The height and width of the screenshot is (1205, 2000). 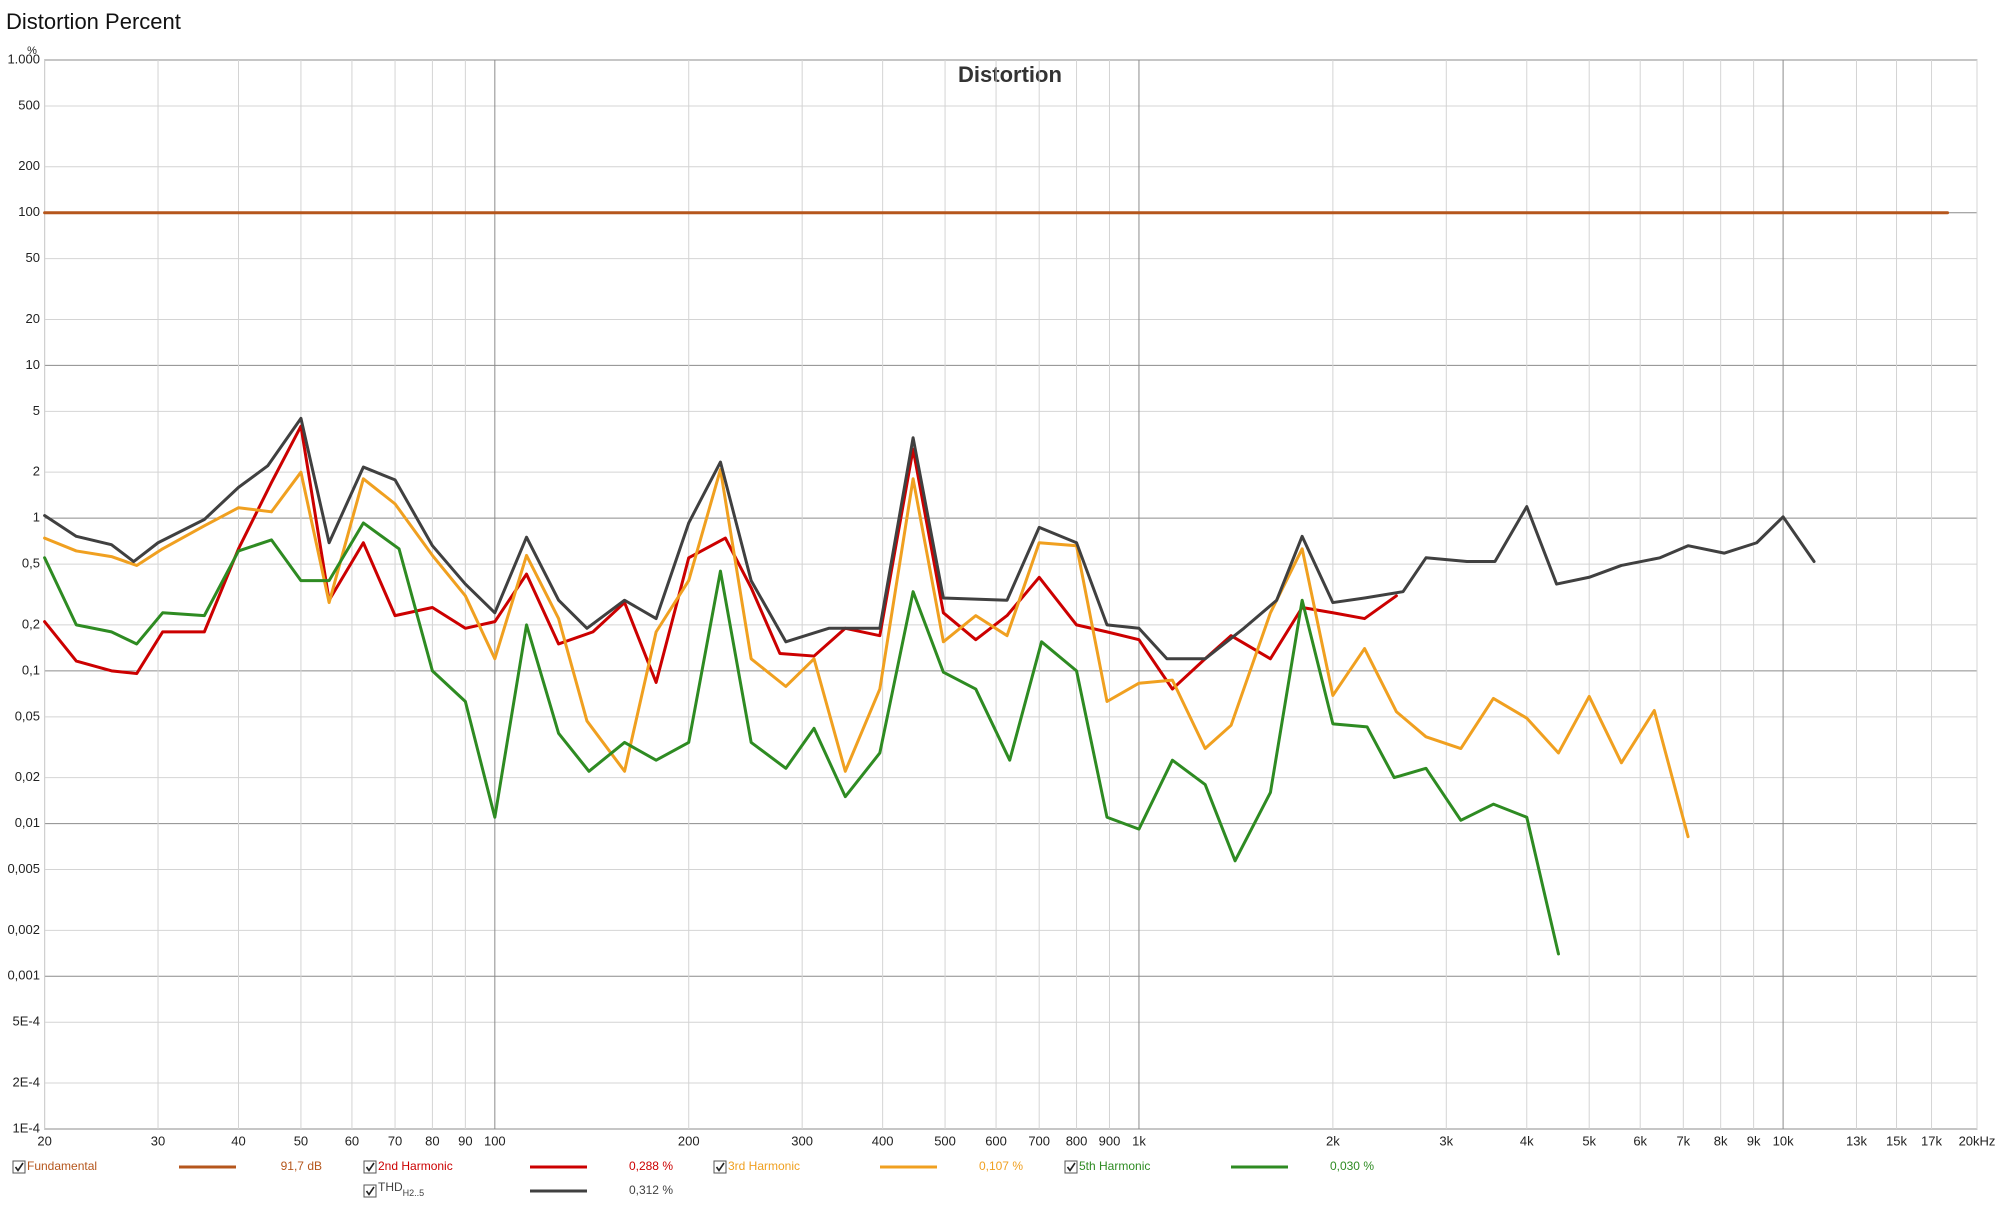 What do you see at coordinates (36, 471) in the screenshot?
I see `y-tick-label: 2` at bounding box center [36, 471].